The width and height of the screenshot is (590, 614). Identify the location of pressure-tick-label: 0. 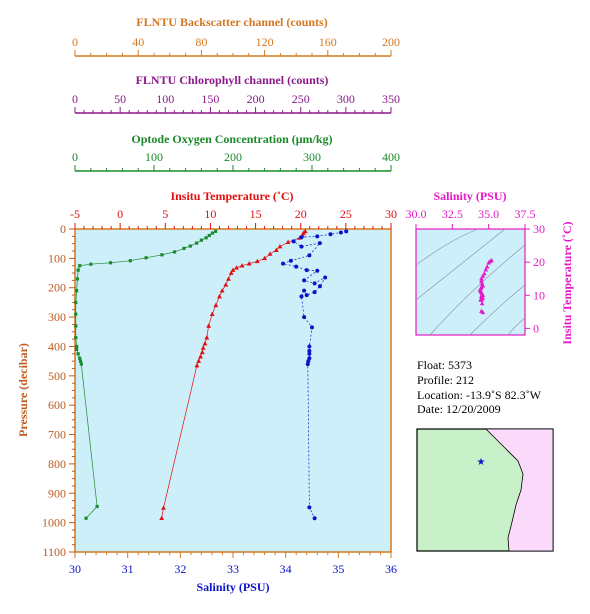
(63, 229).